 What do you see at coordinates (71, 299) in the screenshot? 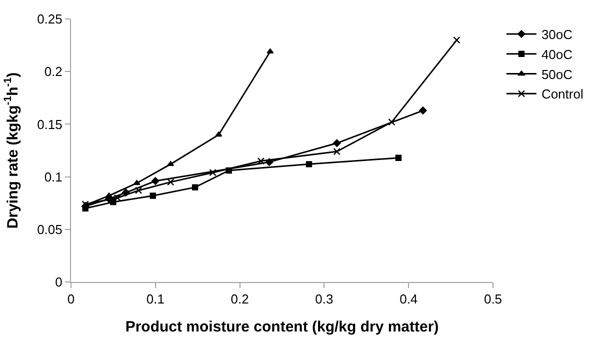
I see `x-tick-label: 0` at bounding box center [71, 299].